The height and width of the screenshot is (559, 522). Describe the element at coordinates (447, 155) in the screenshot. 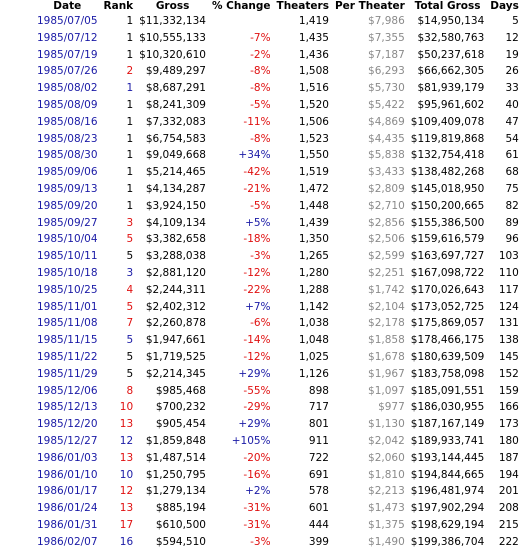

I see `total-gross-cell: $132,754,418` at that location.